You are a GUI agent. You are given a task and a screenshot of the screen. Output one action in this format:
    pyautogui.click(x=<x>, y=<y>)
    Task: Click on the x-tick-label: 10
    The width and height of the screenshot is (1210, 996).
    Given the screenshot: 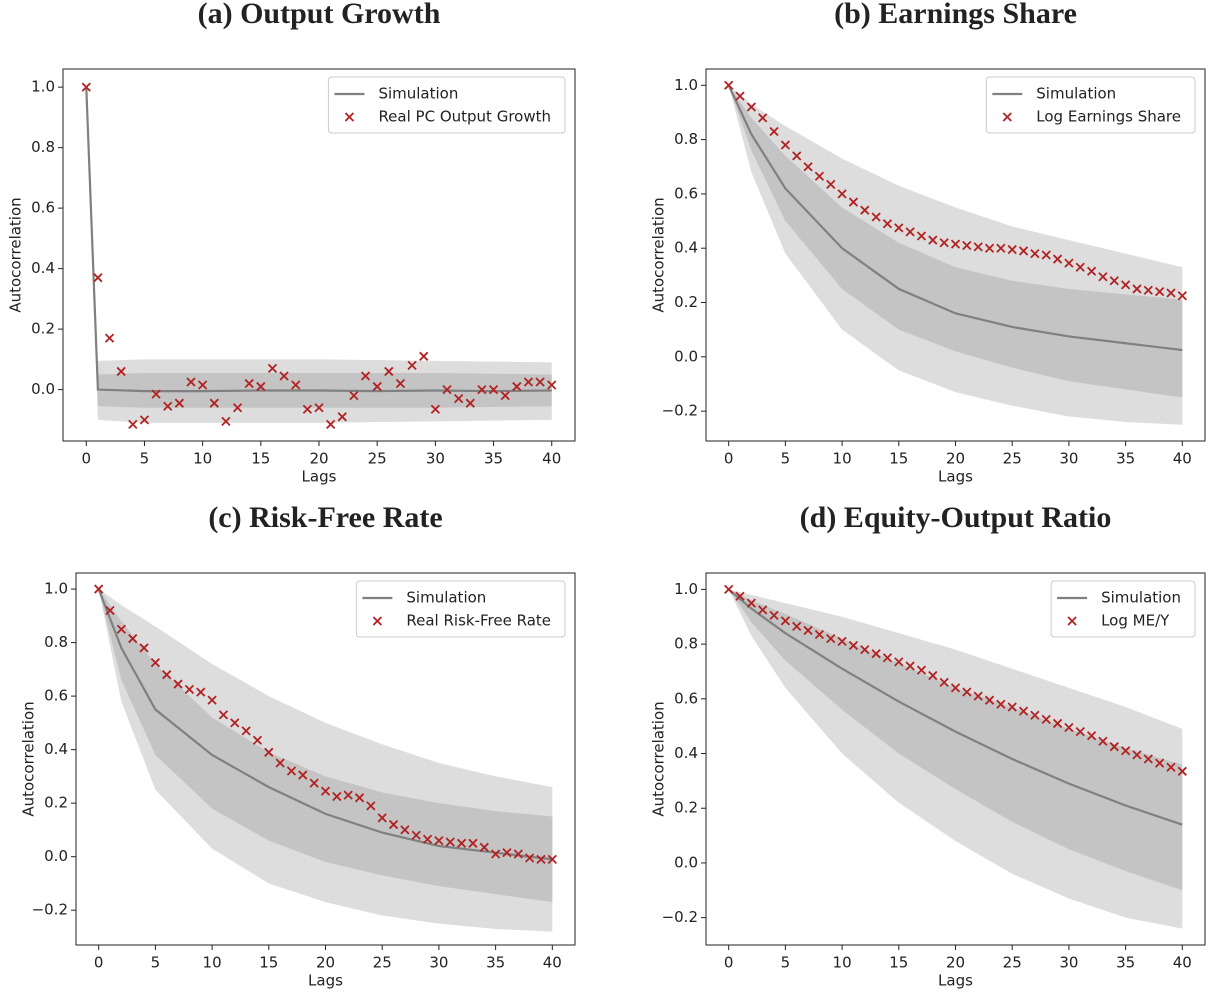 What is the action you would take?
    pyautogui.click(x=842, y=963)
    